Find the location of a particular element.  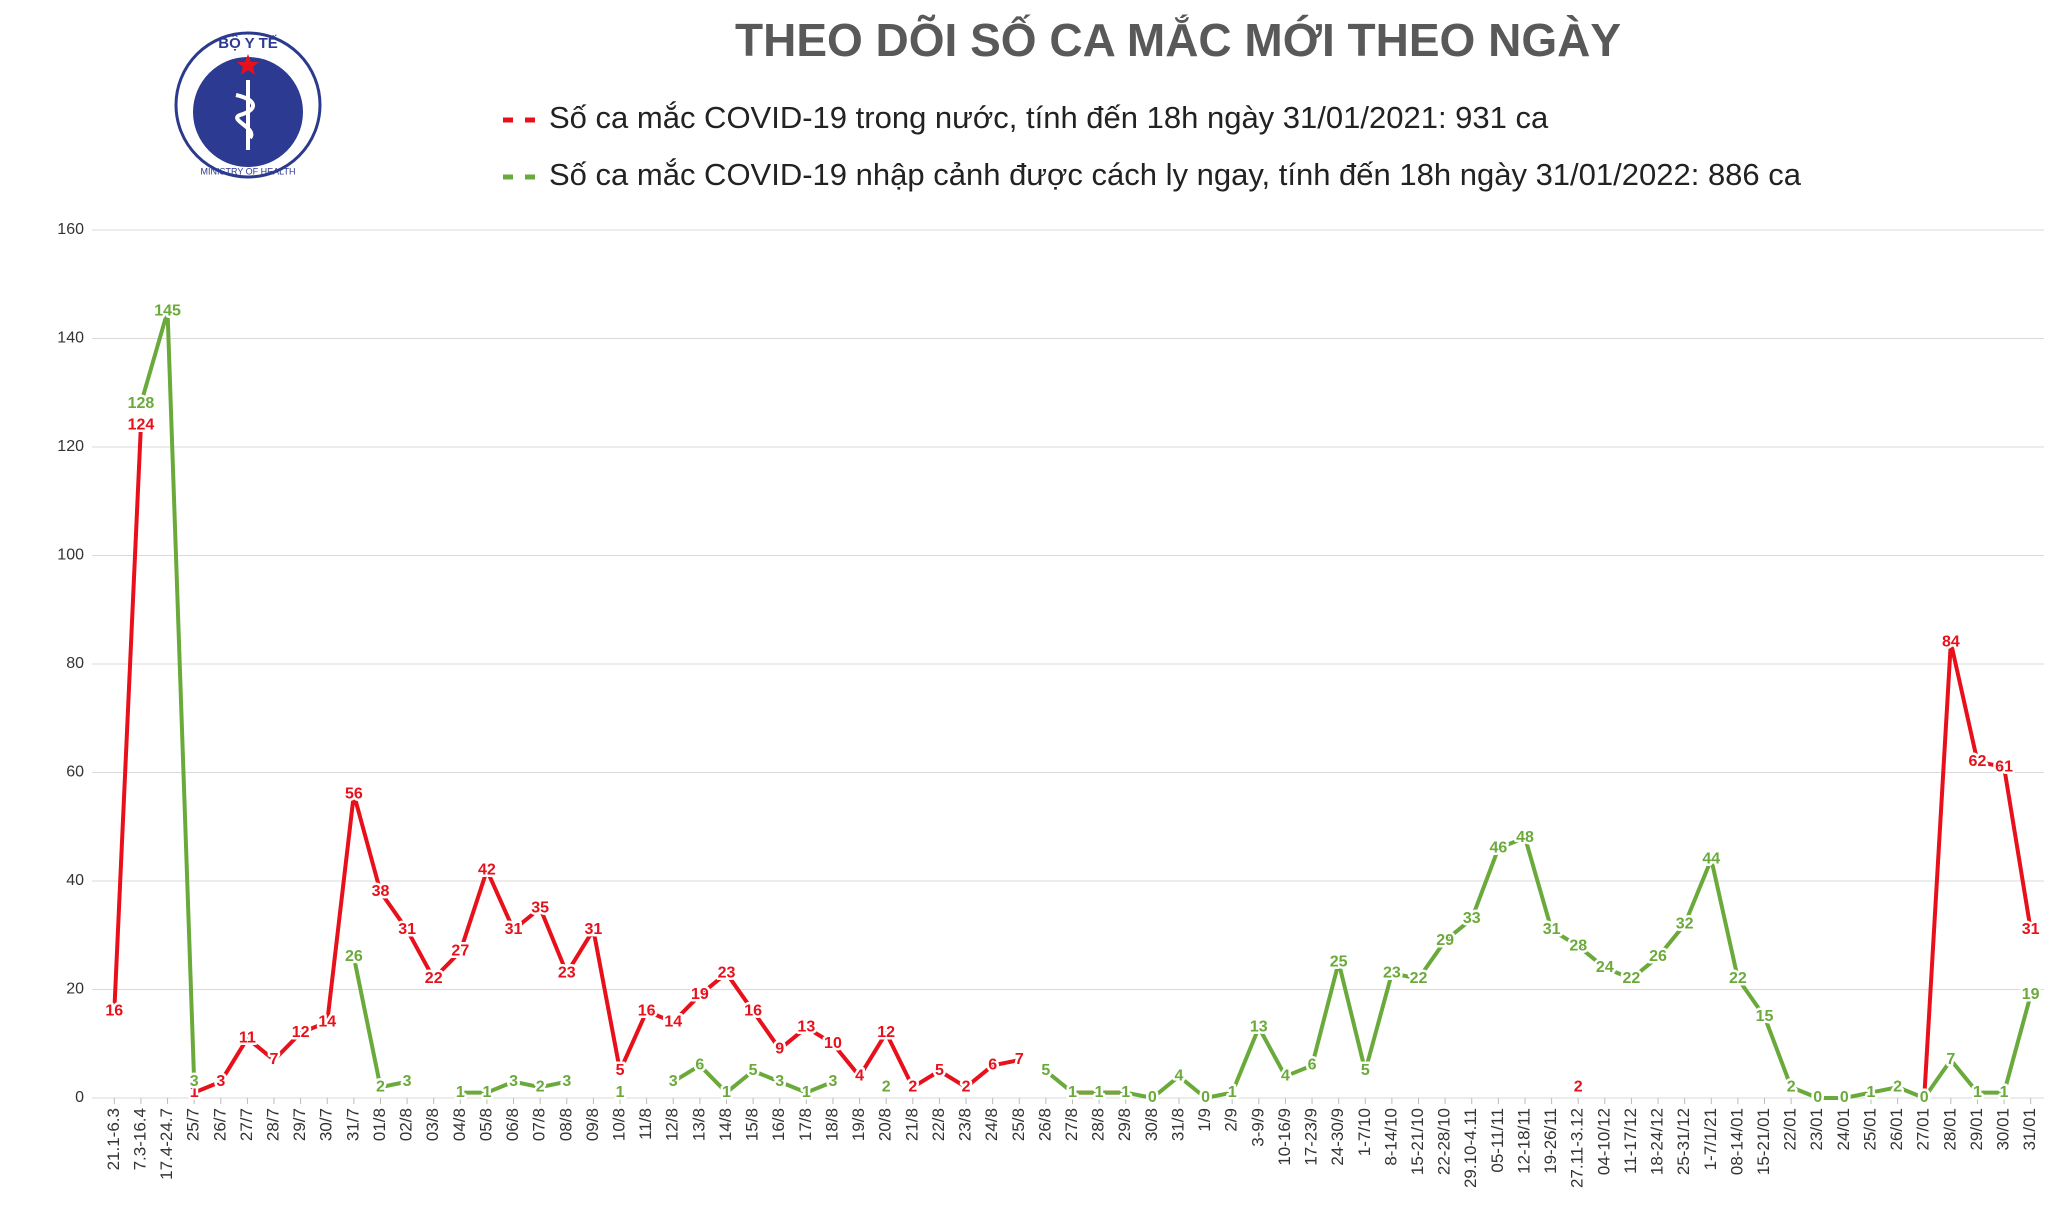

x-tick-label: 10/8 is located at coordinates (619, 1124).